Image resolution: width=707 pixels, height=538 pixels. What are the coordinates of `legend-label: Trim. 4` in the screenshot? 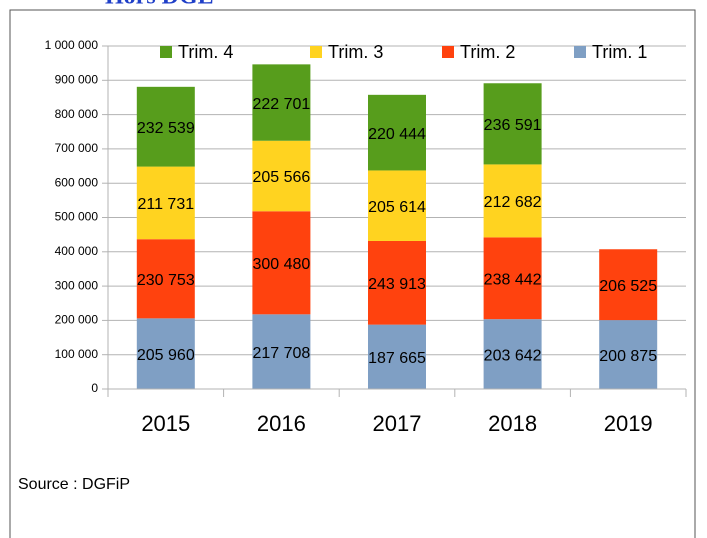 It's located at (205, 52).